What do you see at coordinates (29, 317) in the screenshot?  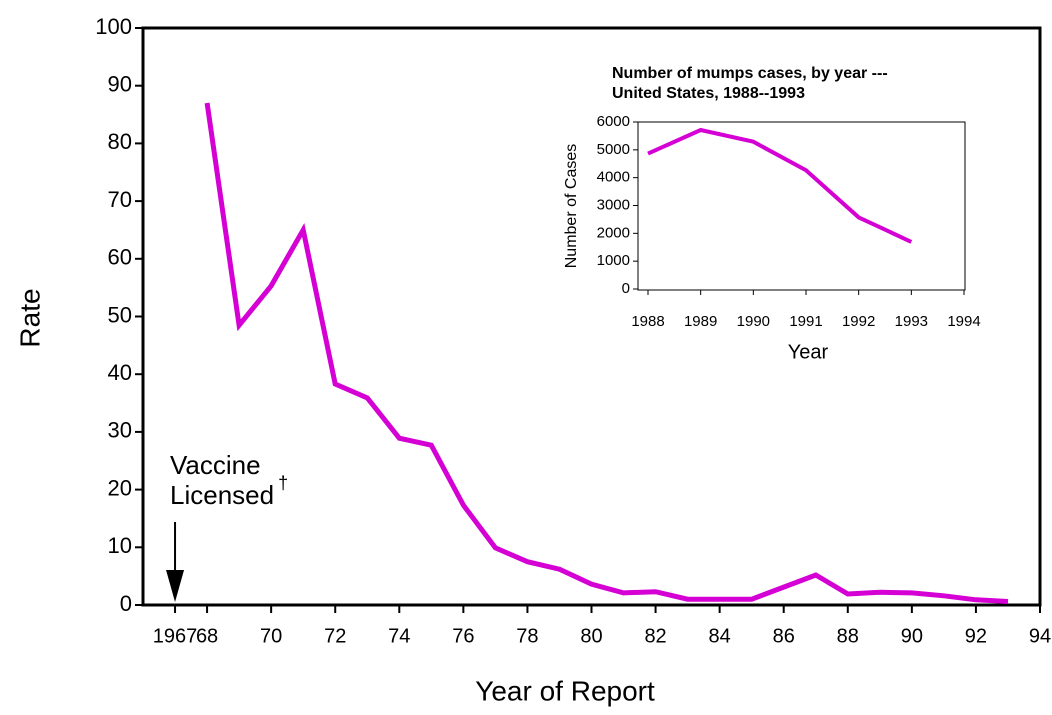 I see `y-axis-label: Rate` at bounding box center [29, 317].